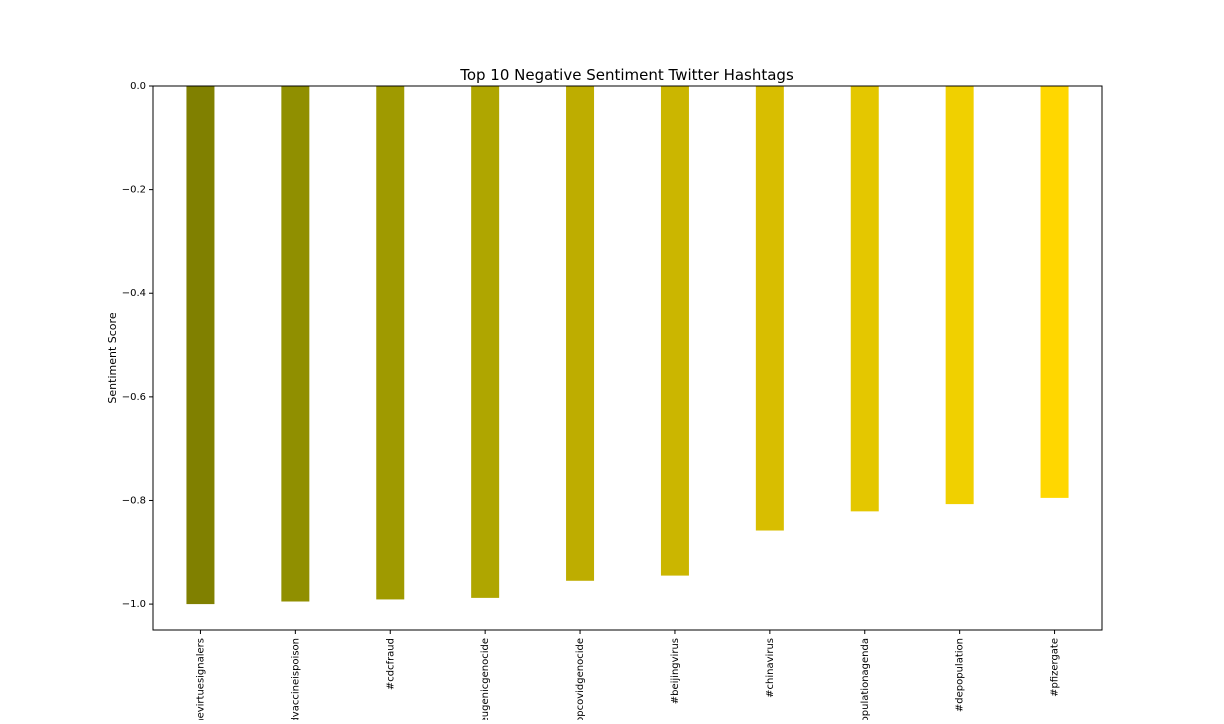 This screenshot has width=1224, height=724. Describe the element at coordinates (138, 86) in the screenshot. I see `y-tick-label: 0.0` at that location.